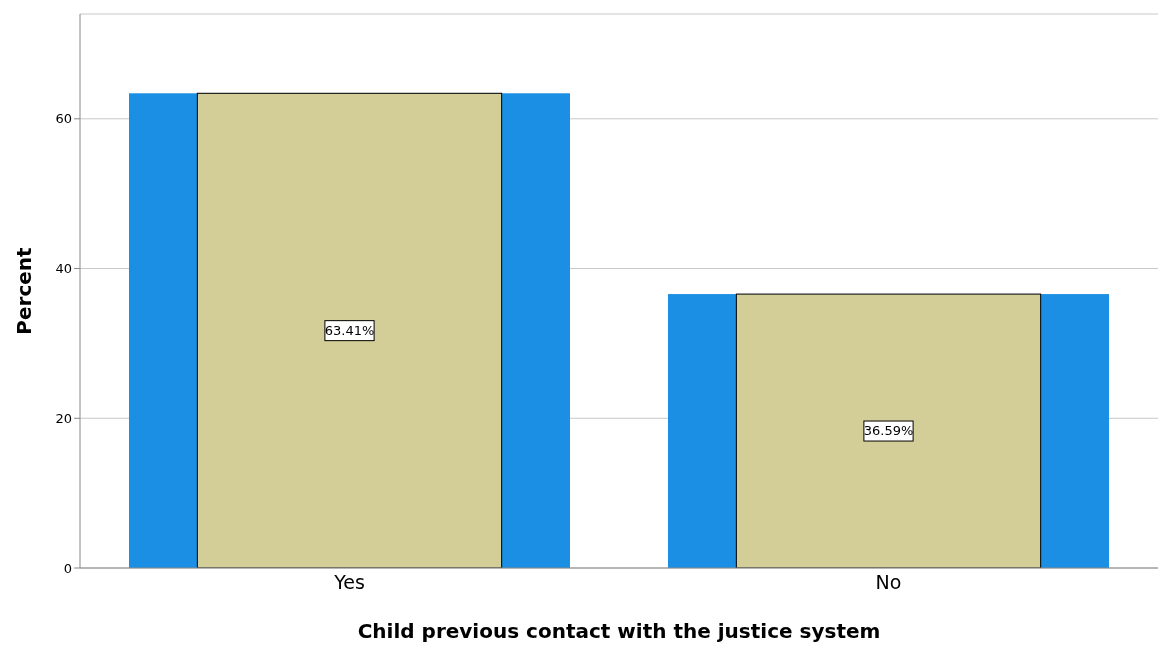 This screenshot has height=657, width=1166. Describe the element at coordinates (63, 119) in the screenshot. I see `y-tick-label: 60` at that location.